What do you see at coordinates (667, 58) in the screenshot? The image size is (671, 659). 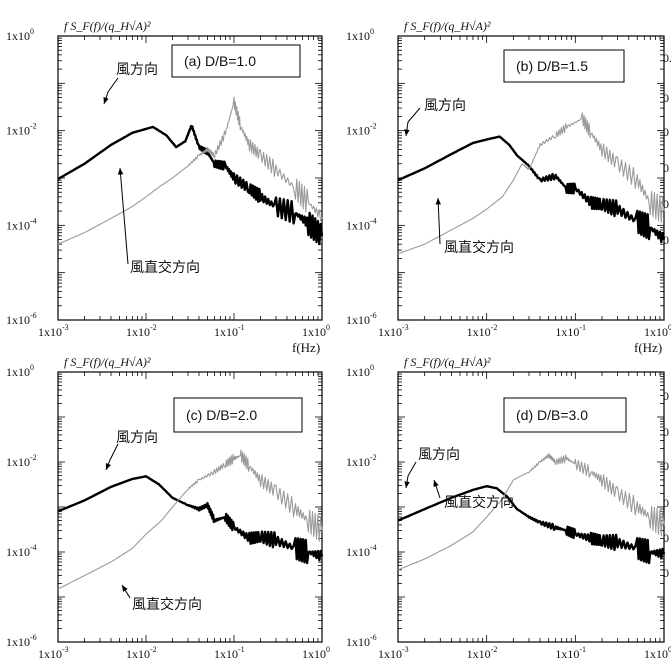 I see `cropped-edge-label: 0.` at bounding box center [667, 58].